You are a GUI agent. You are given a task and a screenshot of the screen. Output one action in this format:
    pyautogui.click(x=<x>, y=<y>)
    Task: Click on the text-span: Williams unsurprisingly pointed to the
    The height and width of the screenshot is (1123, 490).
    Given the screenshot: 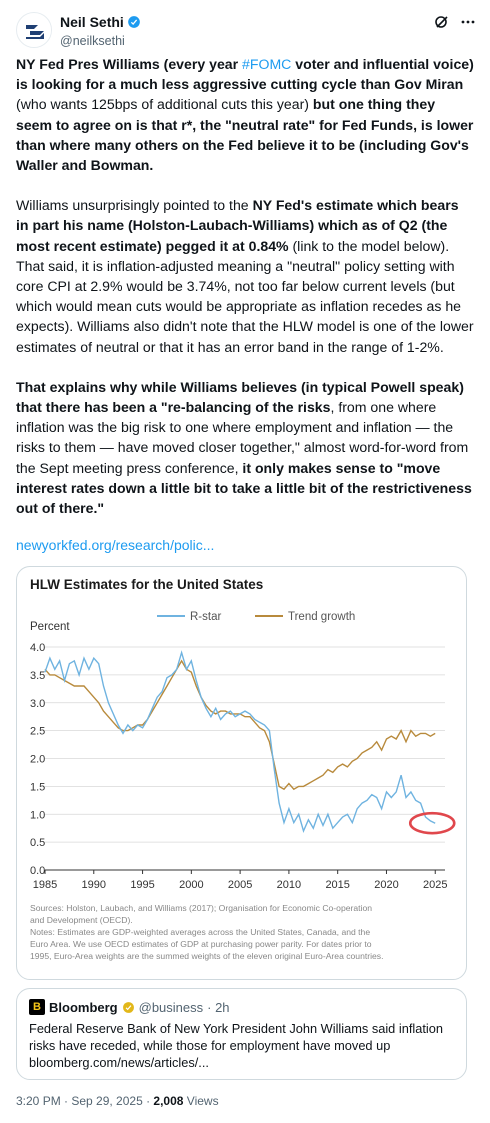 What is the action you would take?
    pyautogui.click(x=134, y=205)
    